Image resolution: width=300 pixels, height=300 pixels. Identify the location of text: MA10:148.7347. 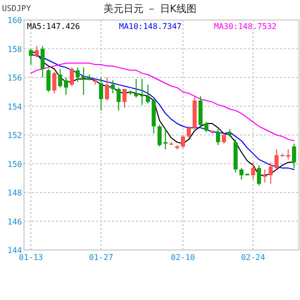
(150, 26).